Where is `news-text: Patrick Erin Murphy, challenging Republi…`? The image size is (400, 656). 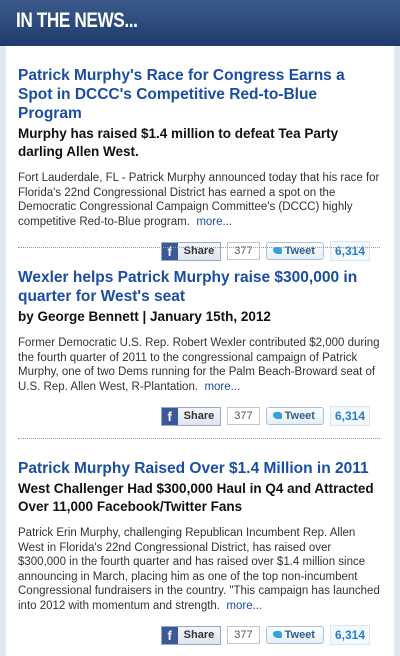 news-text: Patrick Erin Murphy, challenging Republi… is located at coordinates (199, 569).